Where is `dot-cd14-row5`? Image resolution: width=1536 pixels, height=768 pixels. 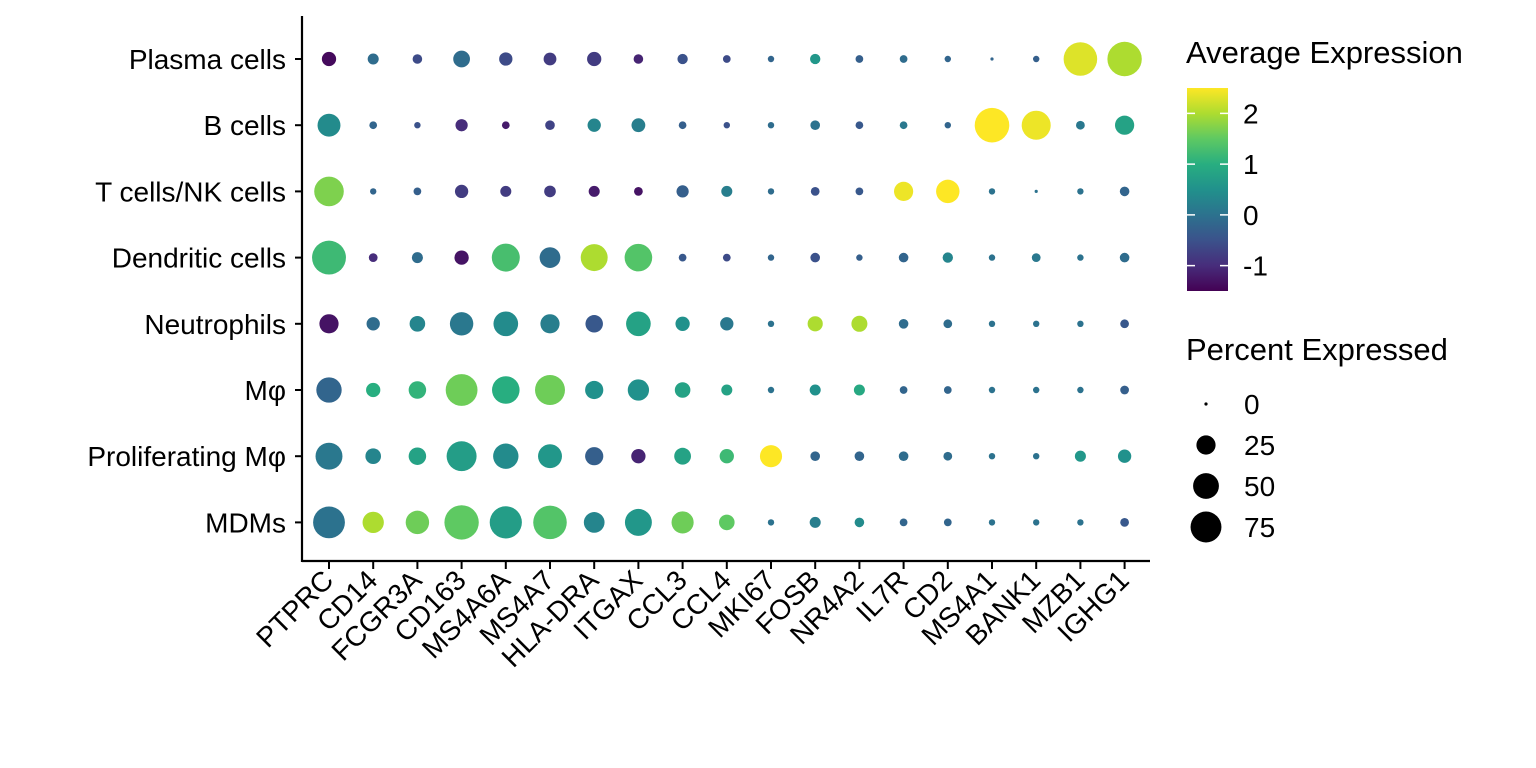 dot-cd14-row5 is located at coordinates (373, 390).